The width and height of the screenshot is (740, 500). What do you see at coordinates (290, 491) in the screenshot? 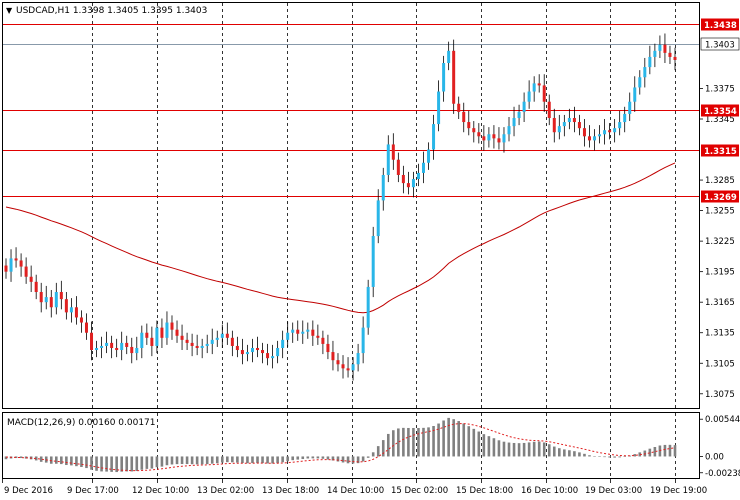
I see `time-tick-label: 13 Dec 18:00` at bounding box center [290, 491].